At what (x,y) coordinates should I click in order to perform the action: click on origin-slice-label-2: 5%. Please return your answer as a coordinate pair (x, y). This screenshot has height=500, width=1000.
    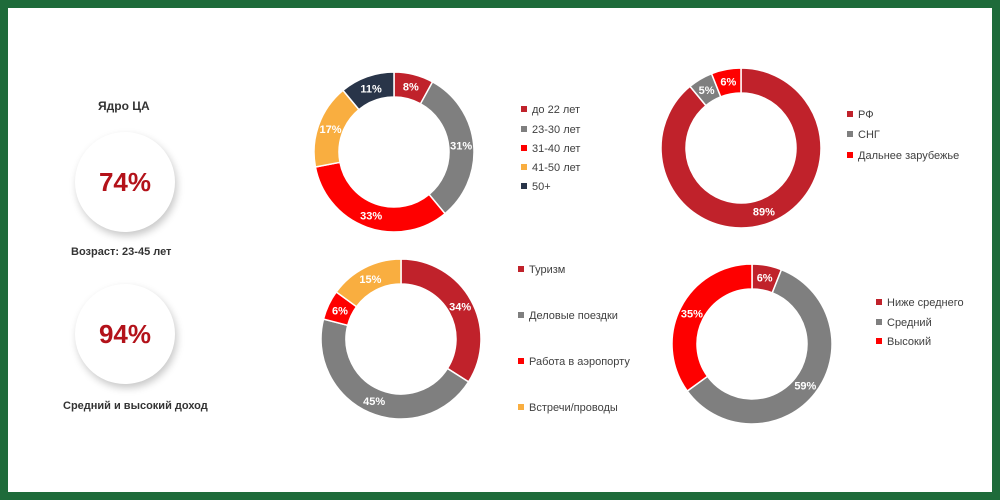
    Looking at the image, I should click on (707, 91).